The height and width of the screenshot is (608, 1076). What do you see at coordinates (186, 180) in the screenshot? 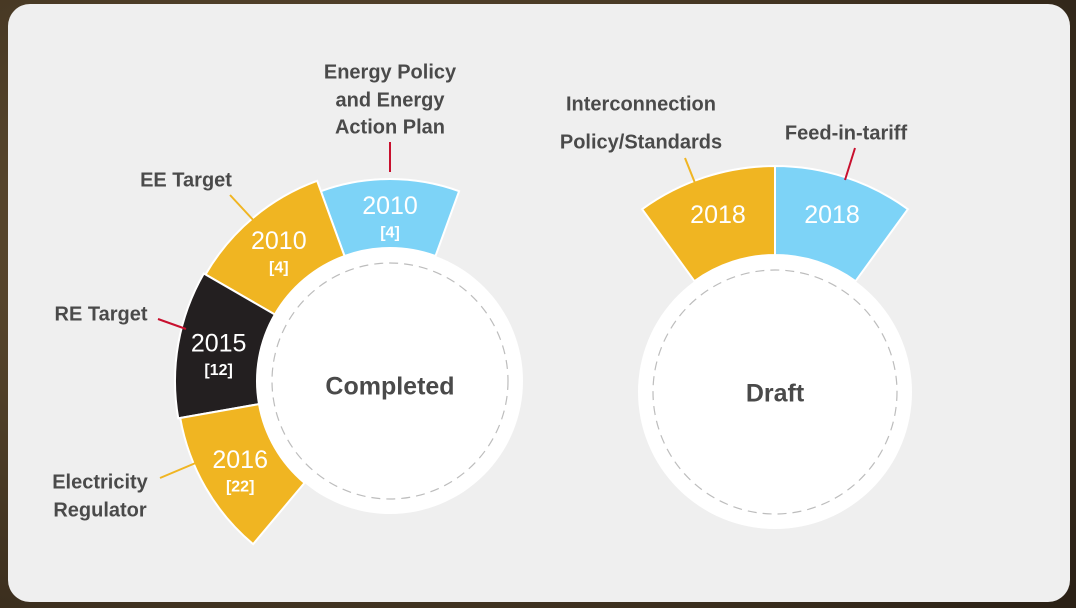
I see `segment-label: EE Target` at bounding box center [186, 180].